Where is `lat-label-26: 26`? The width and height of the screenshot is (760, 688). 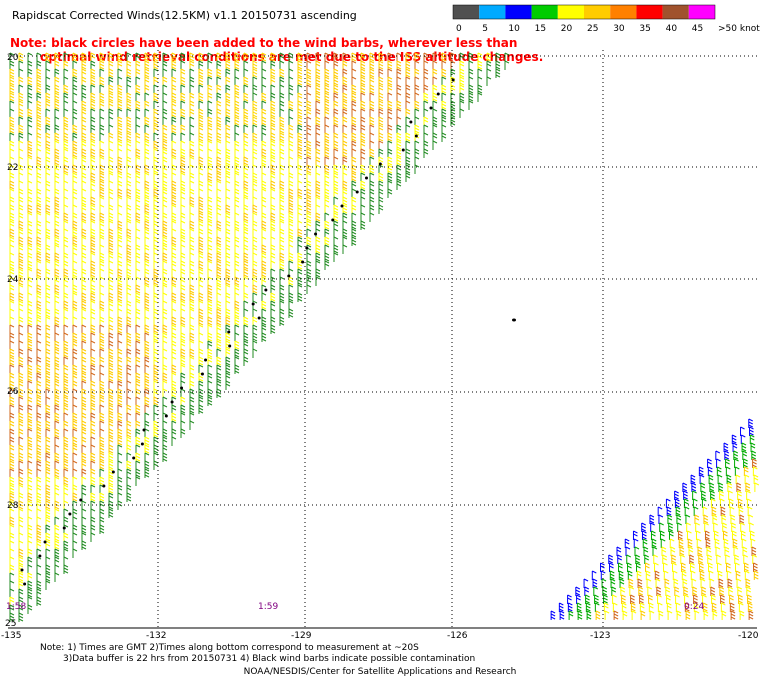 lat-label-26: 26 is located at coordinates (13, 392).